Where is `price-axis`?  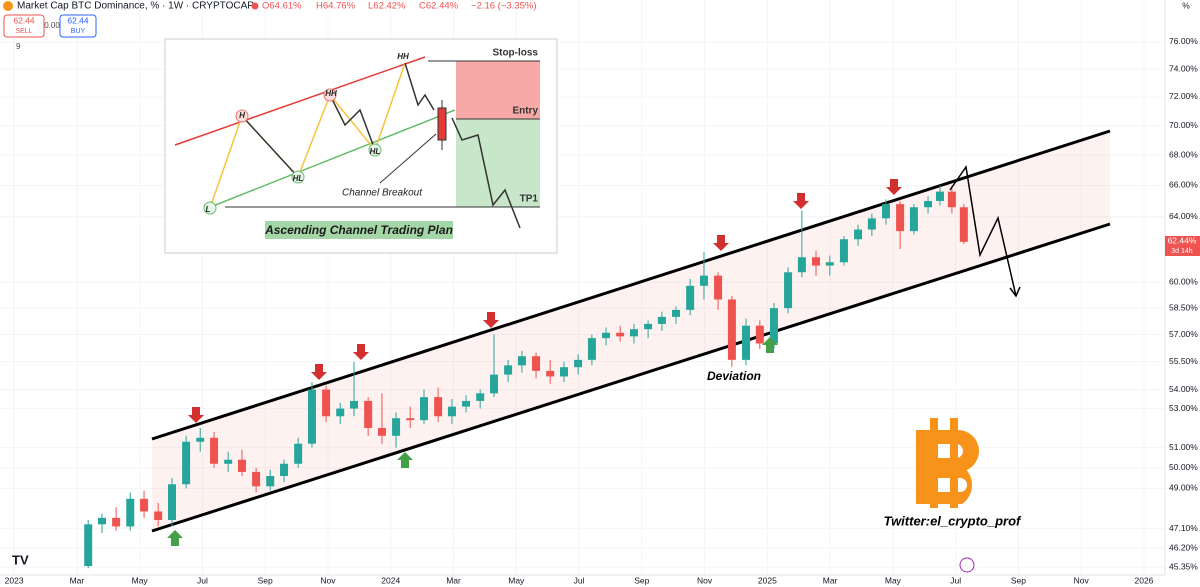 price-axis is located at coordinates (1182, 293).